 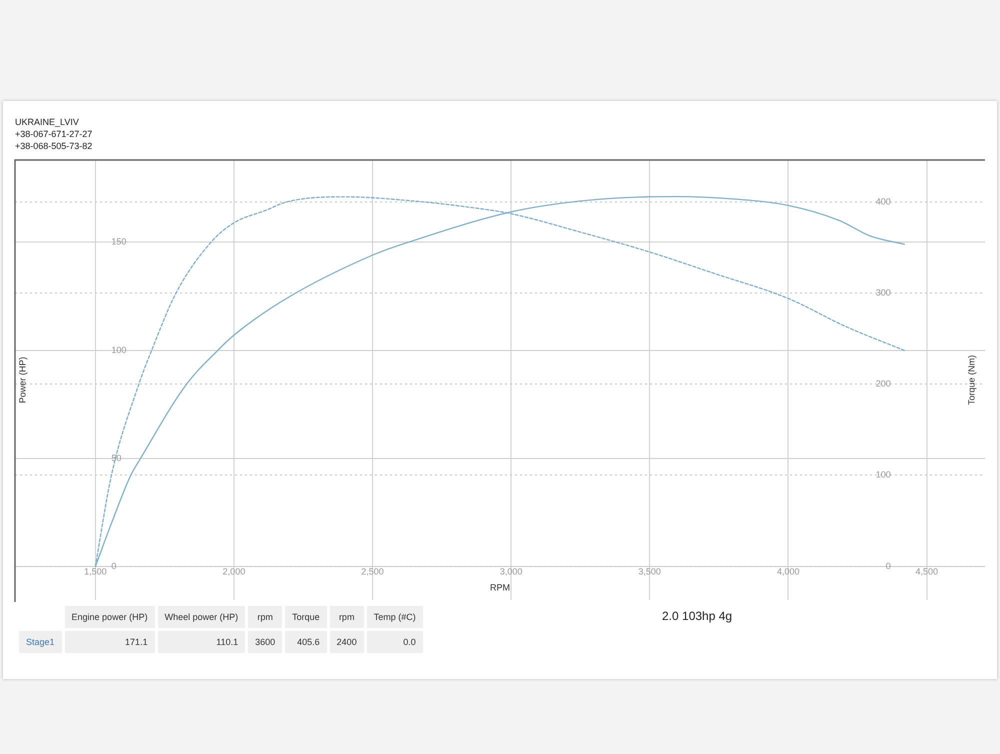 I want to click on text: 0.0, so click(x=394, y=642).